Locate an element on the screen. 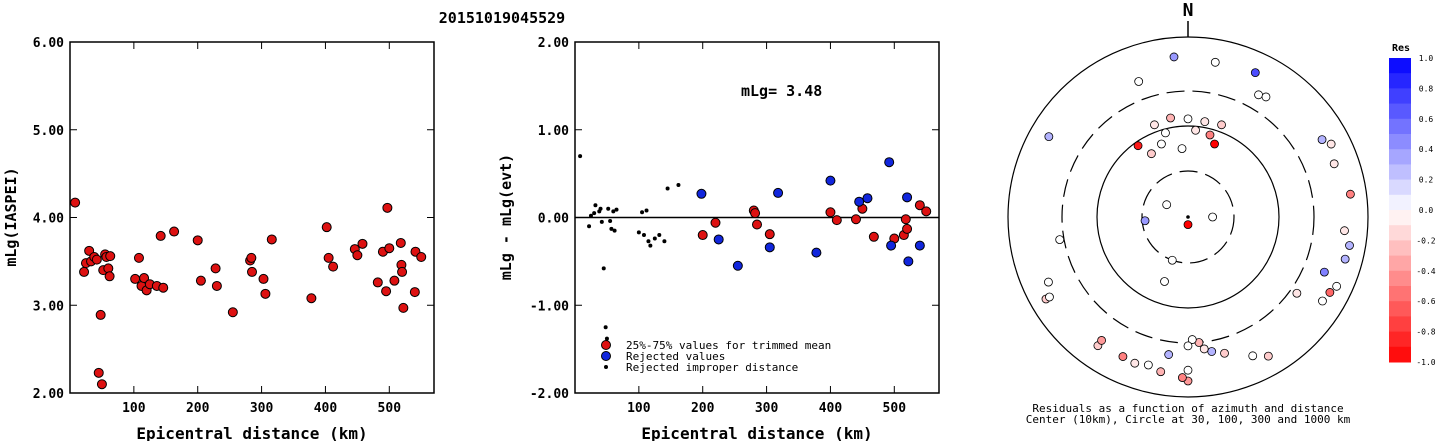  magnitude-annotation: mLg= 3.48 is located at coordinates (781, 91).